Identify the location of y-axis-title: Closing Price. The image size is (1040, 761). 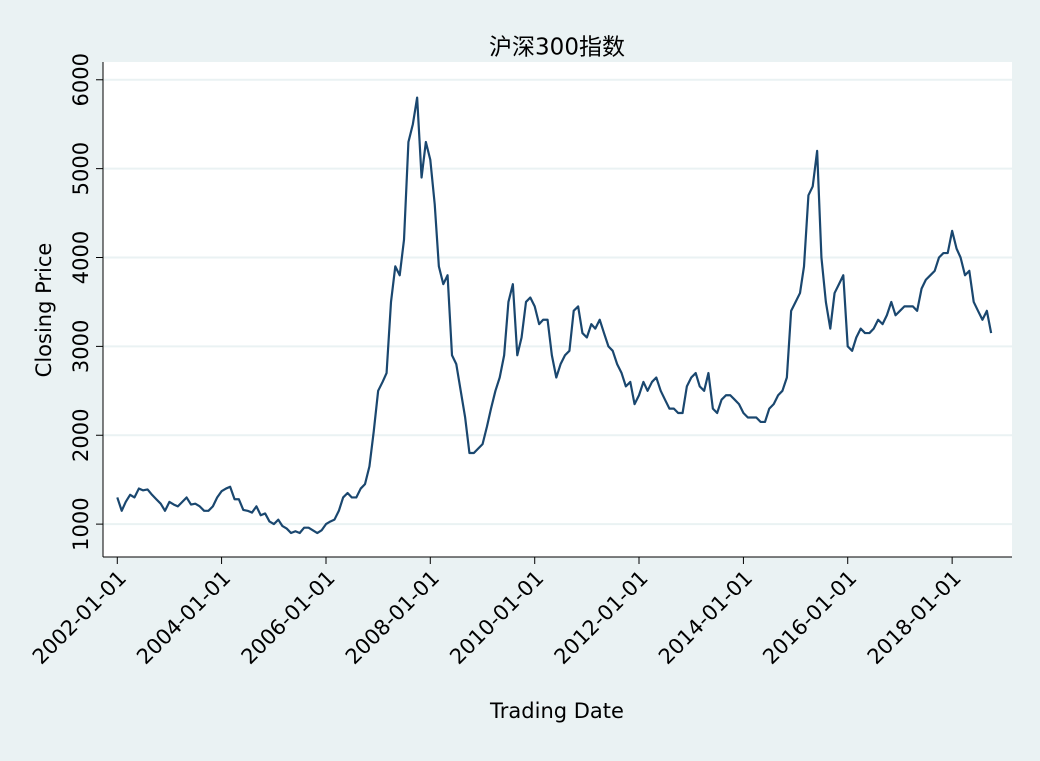
(44, 310).